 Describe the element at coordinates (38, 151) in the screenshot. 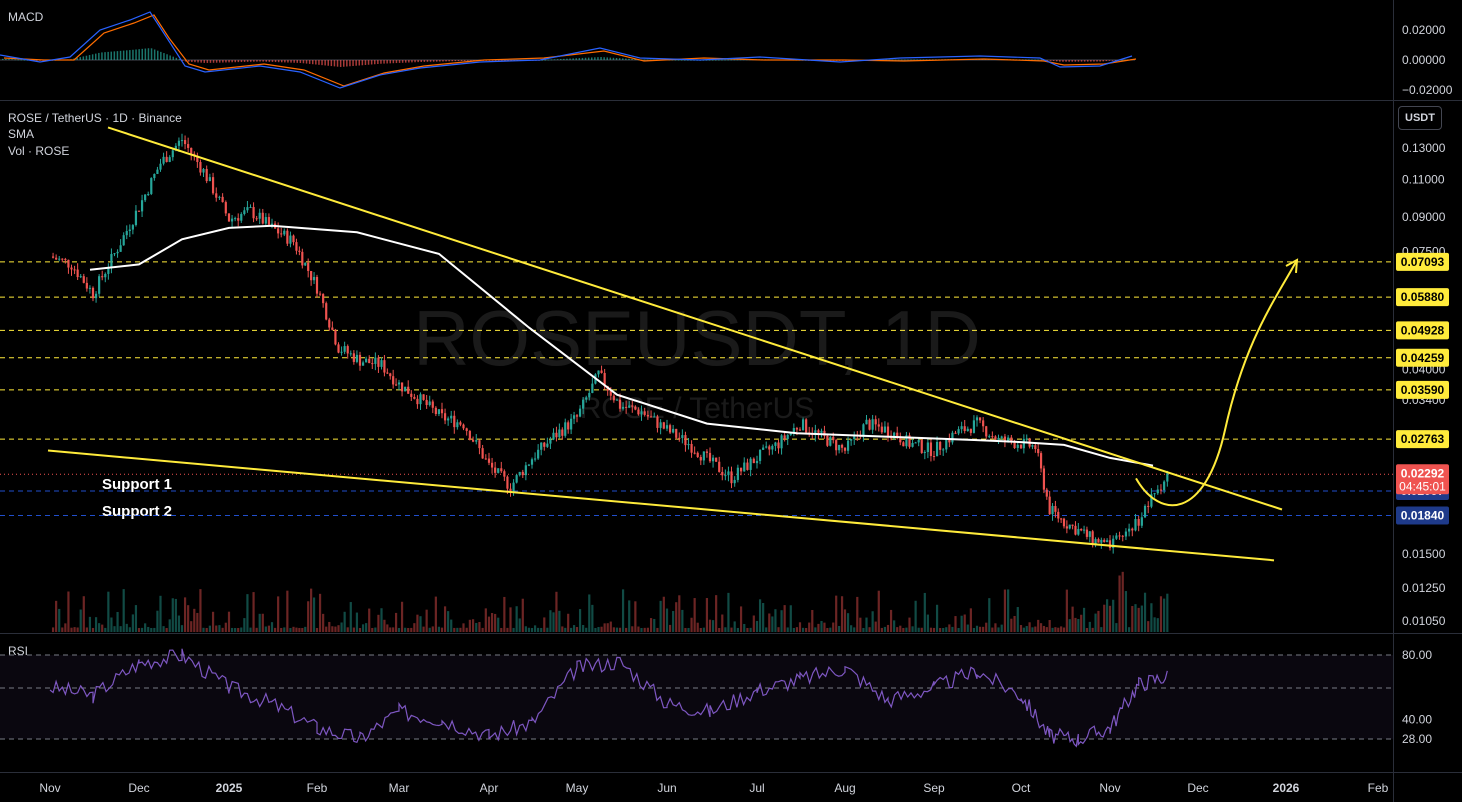

I see `volume-indicator-label: Vol · ROSE` at that location.